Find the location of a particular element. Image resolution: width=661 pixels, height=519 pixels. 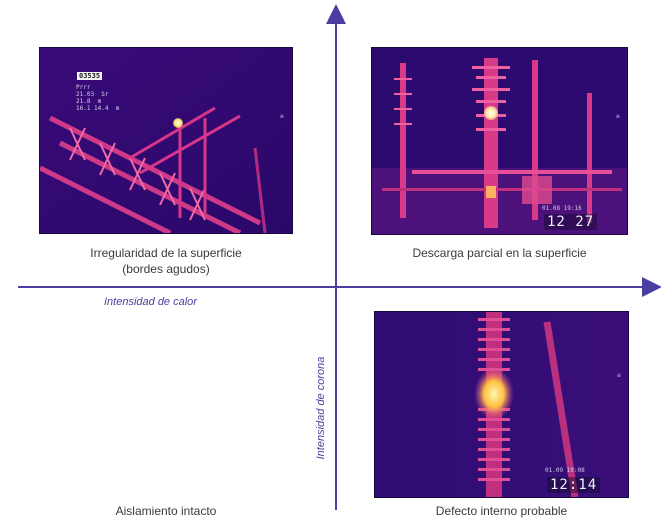

thermal-image-internal-defect: 01.09 19:08 12:14 ≡ is located at coordinates (501, 404).